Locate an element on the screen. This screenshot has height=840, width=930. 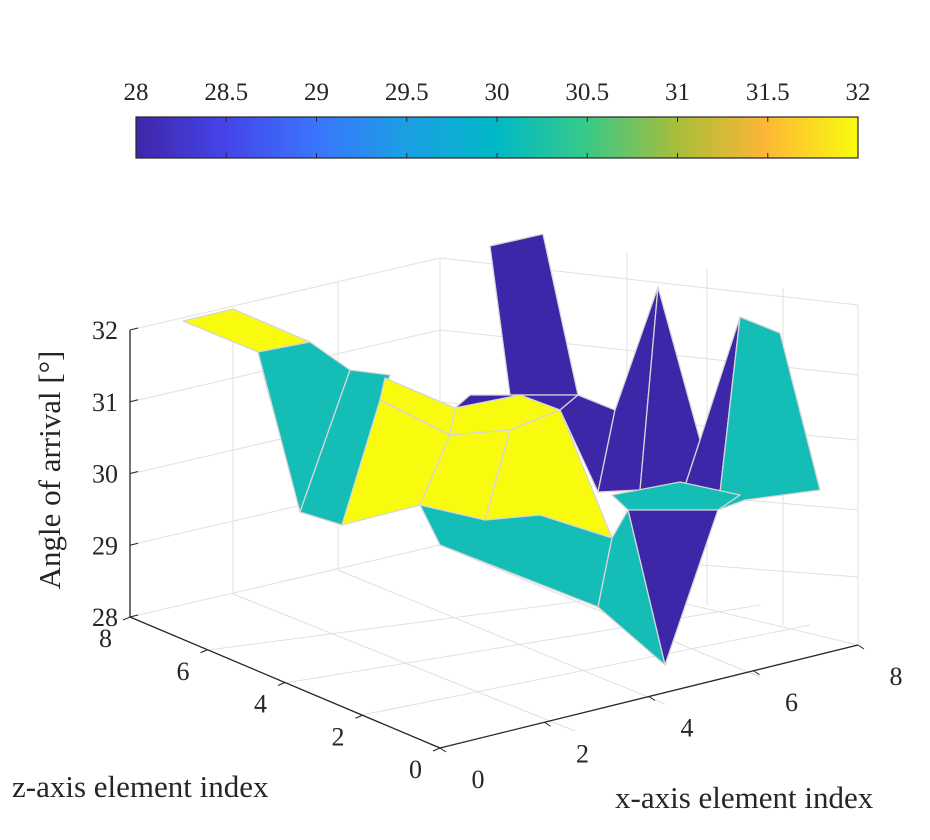
colorbar: 28 28.5 29 29.5 30 30.5 31 31.5 32 is located at coordinates (497, 119).